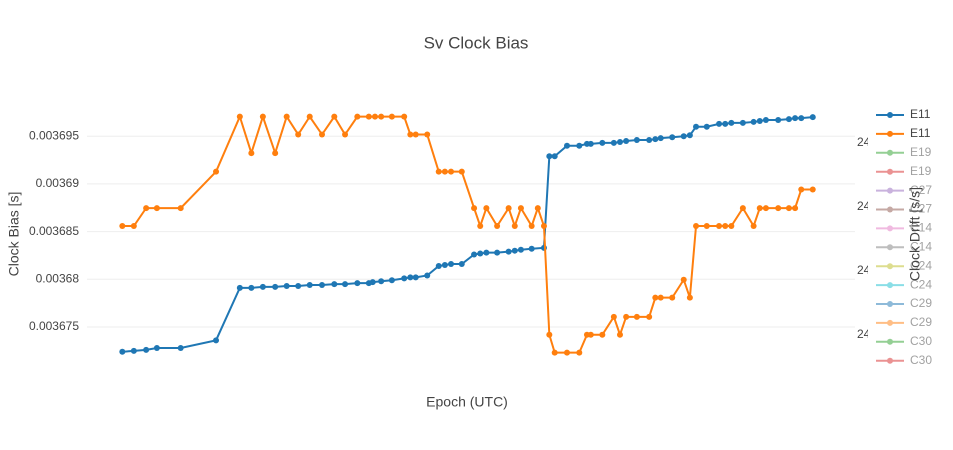  I want to click on y-tick-label: 0.003675, so click(54, 326).